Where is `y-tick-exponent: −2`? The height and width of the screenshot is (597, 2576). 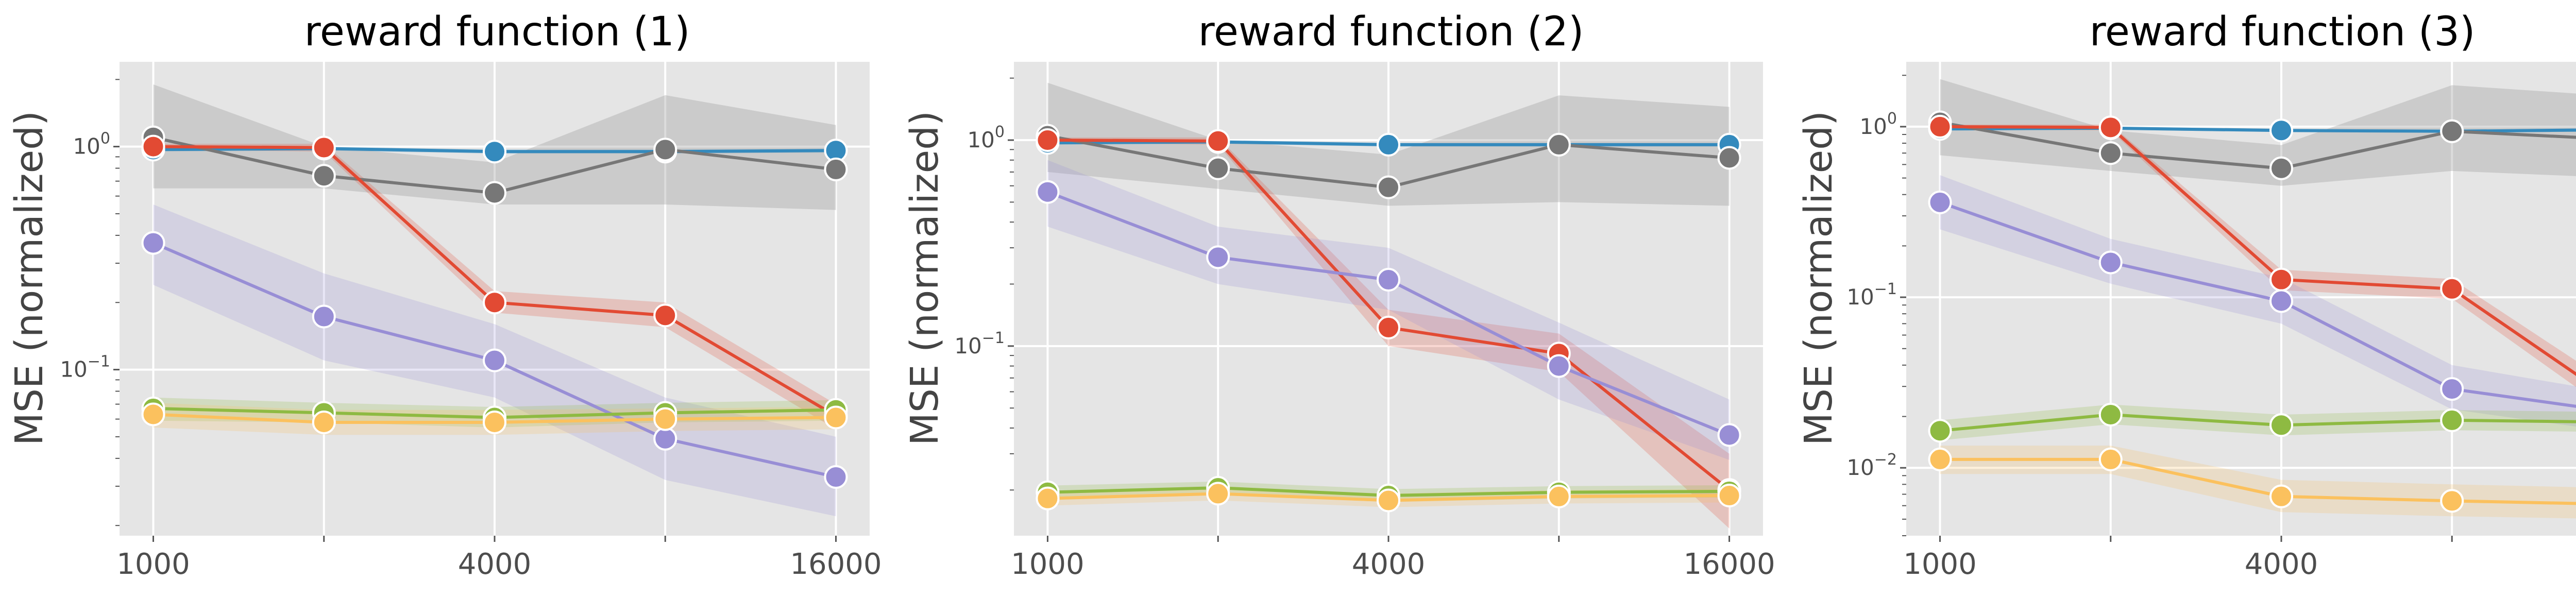 y-tick-exponent: −2 is located at coordinates (1885, 460).